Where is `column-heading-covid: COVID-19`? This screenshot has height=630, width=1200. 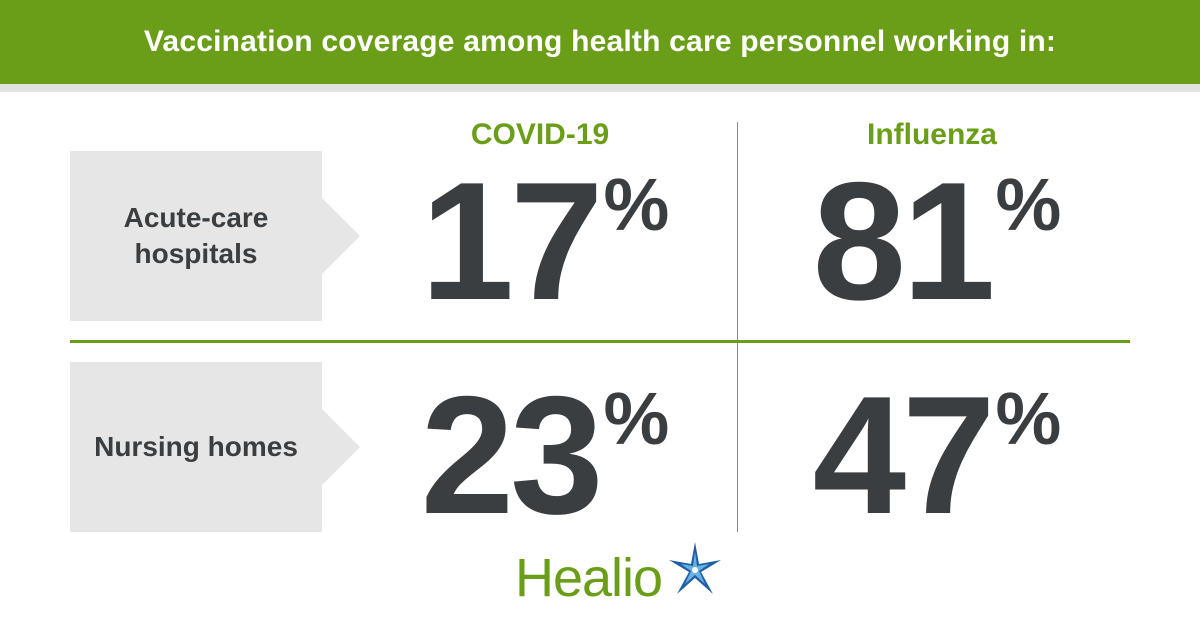 column-heading-covid: COVID-19 is located at coordinates (540, 134).